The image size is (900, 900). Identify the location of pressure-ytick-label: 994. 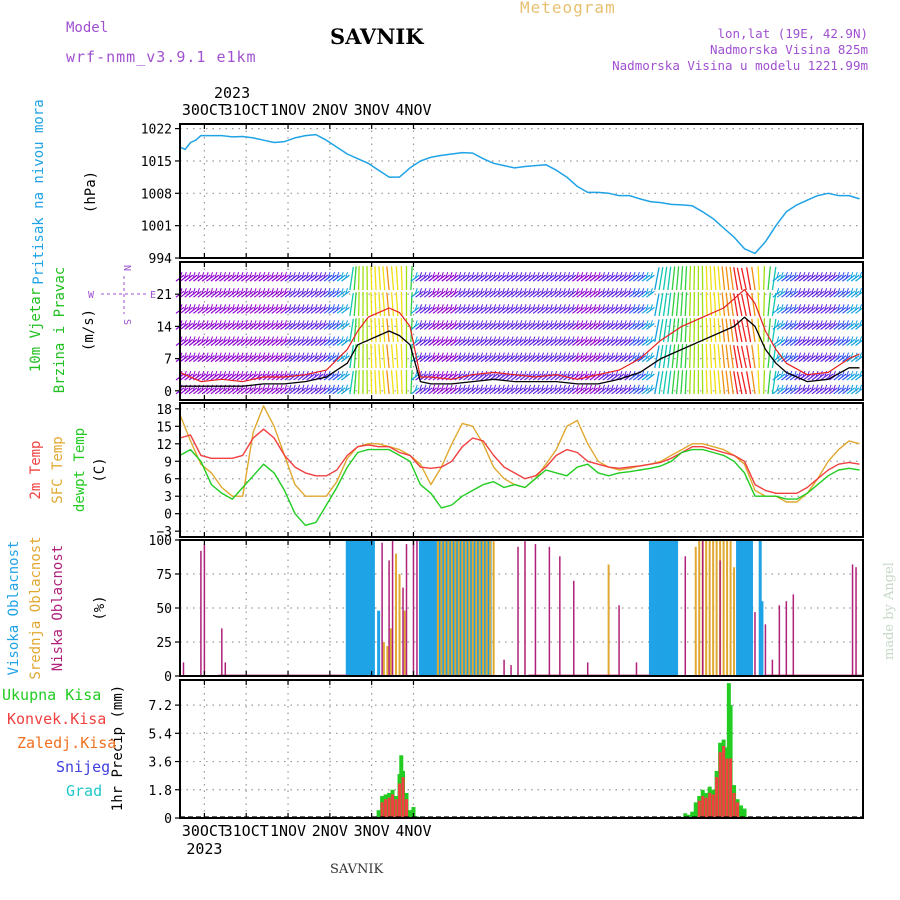
(161, 259).